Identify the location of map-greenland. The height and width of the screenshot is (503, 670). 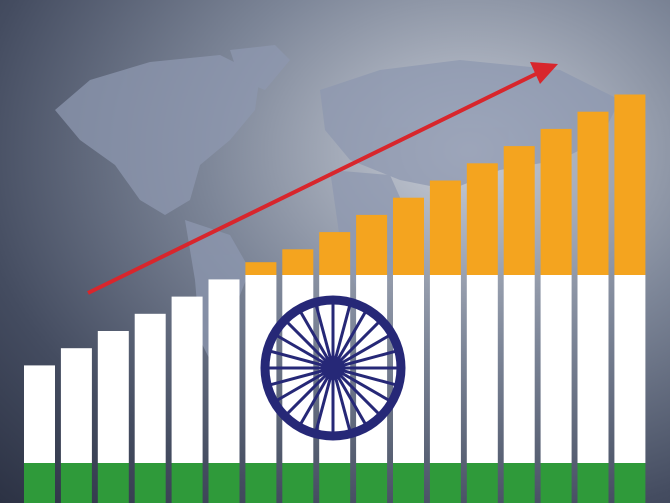
(260, 67).